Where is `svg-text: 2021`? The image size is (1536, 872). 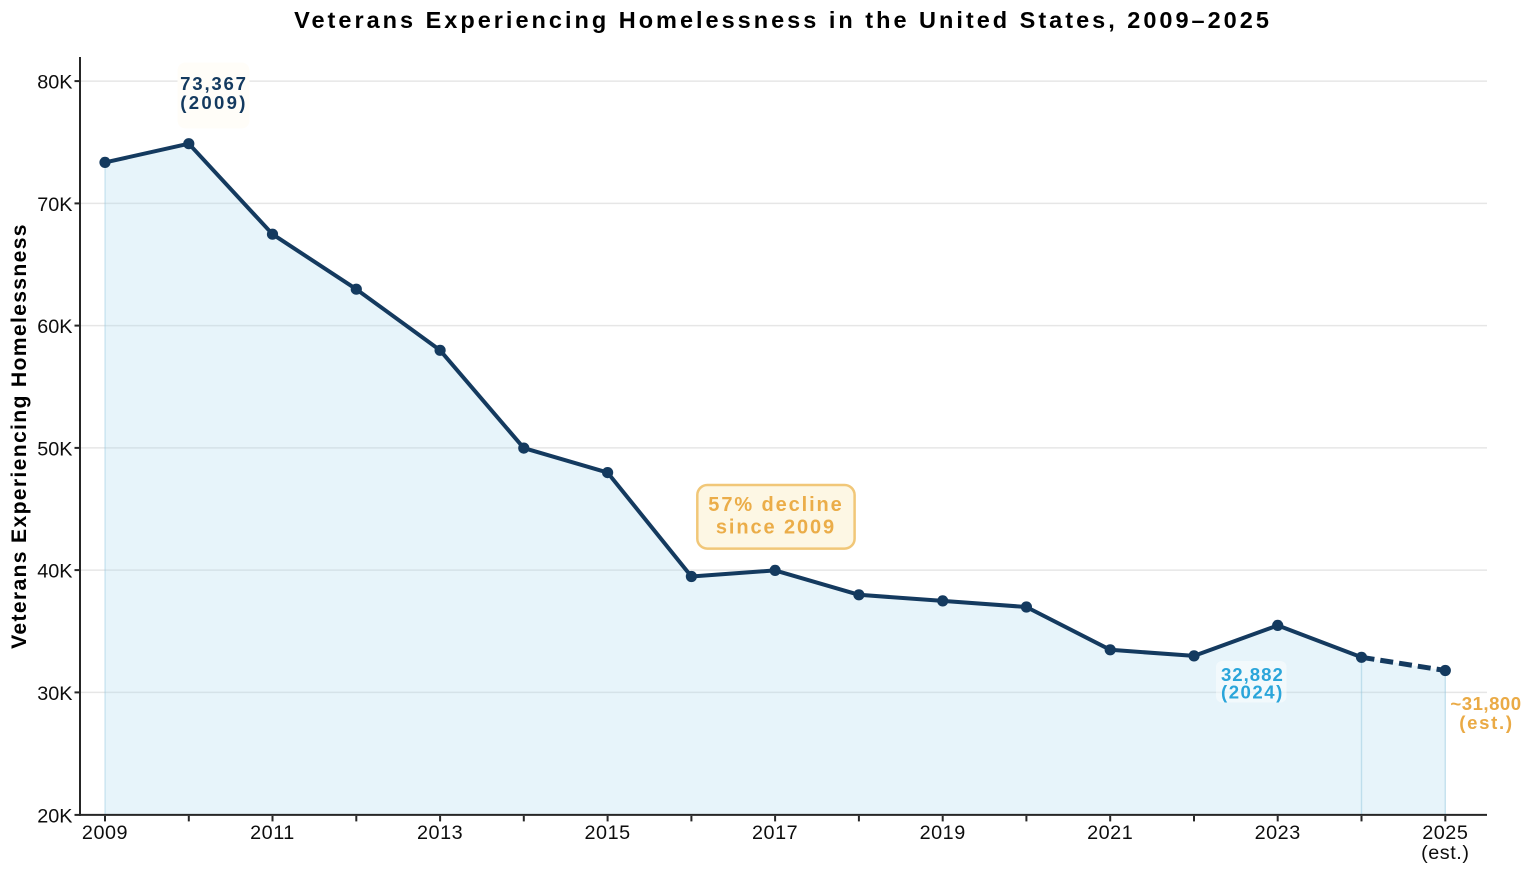
svg-text: 2021 is located at coordinates (1110, 833).